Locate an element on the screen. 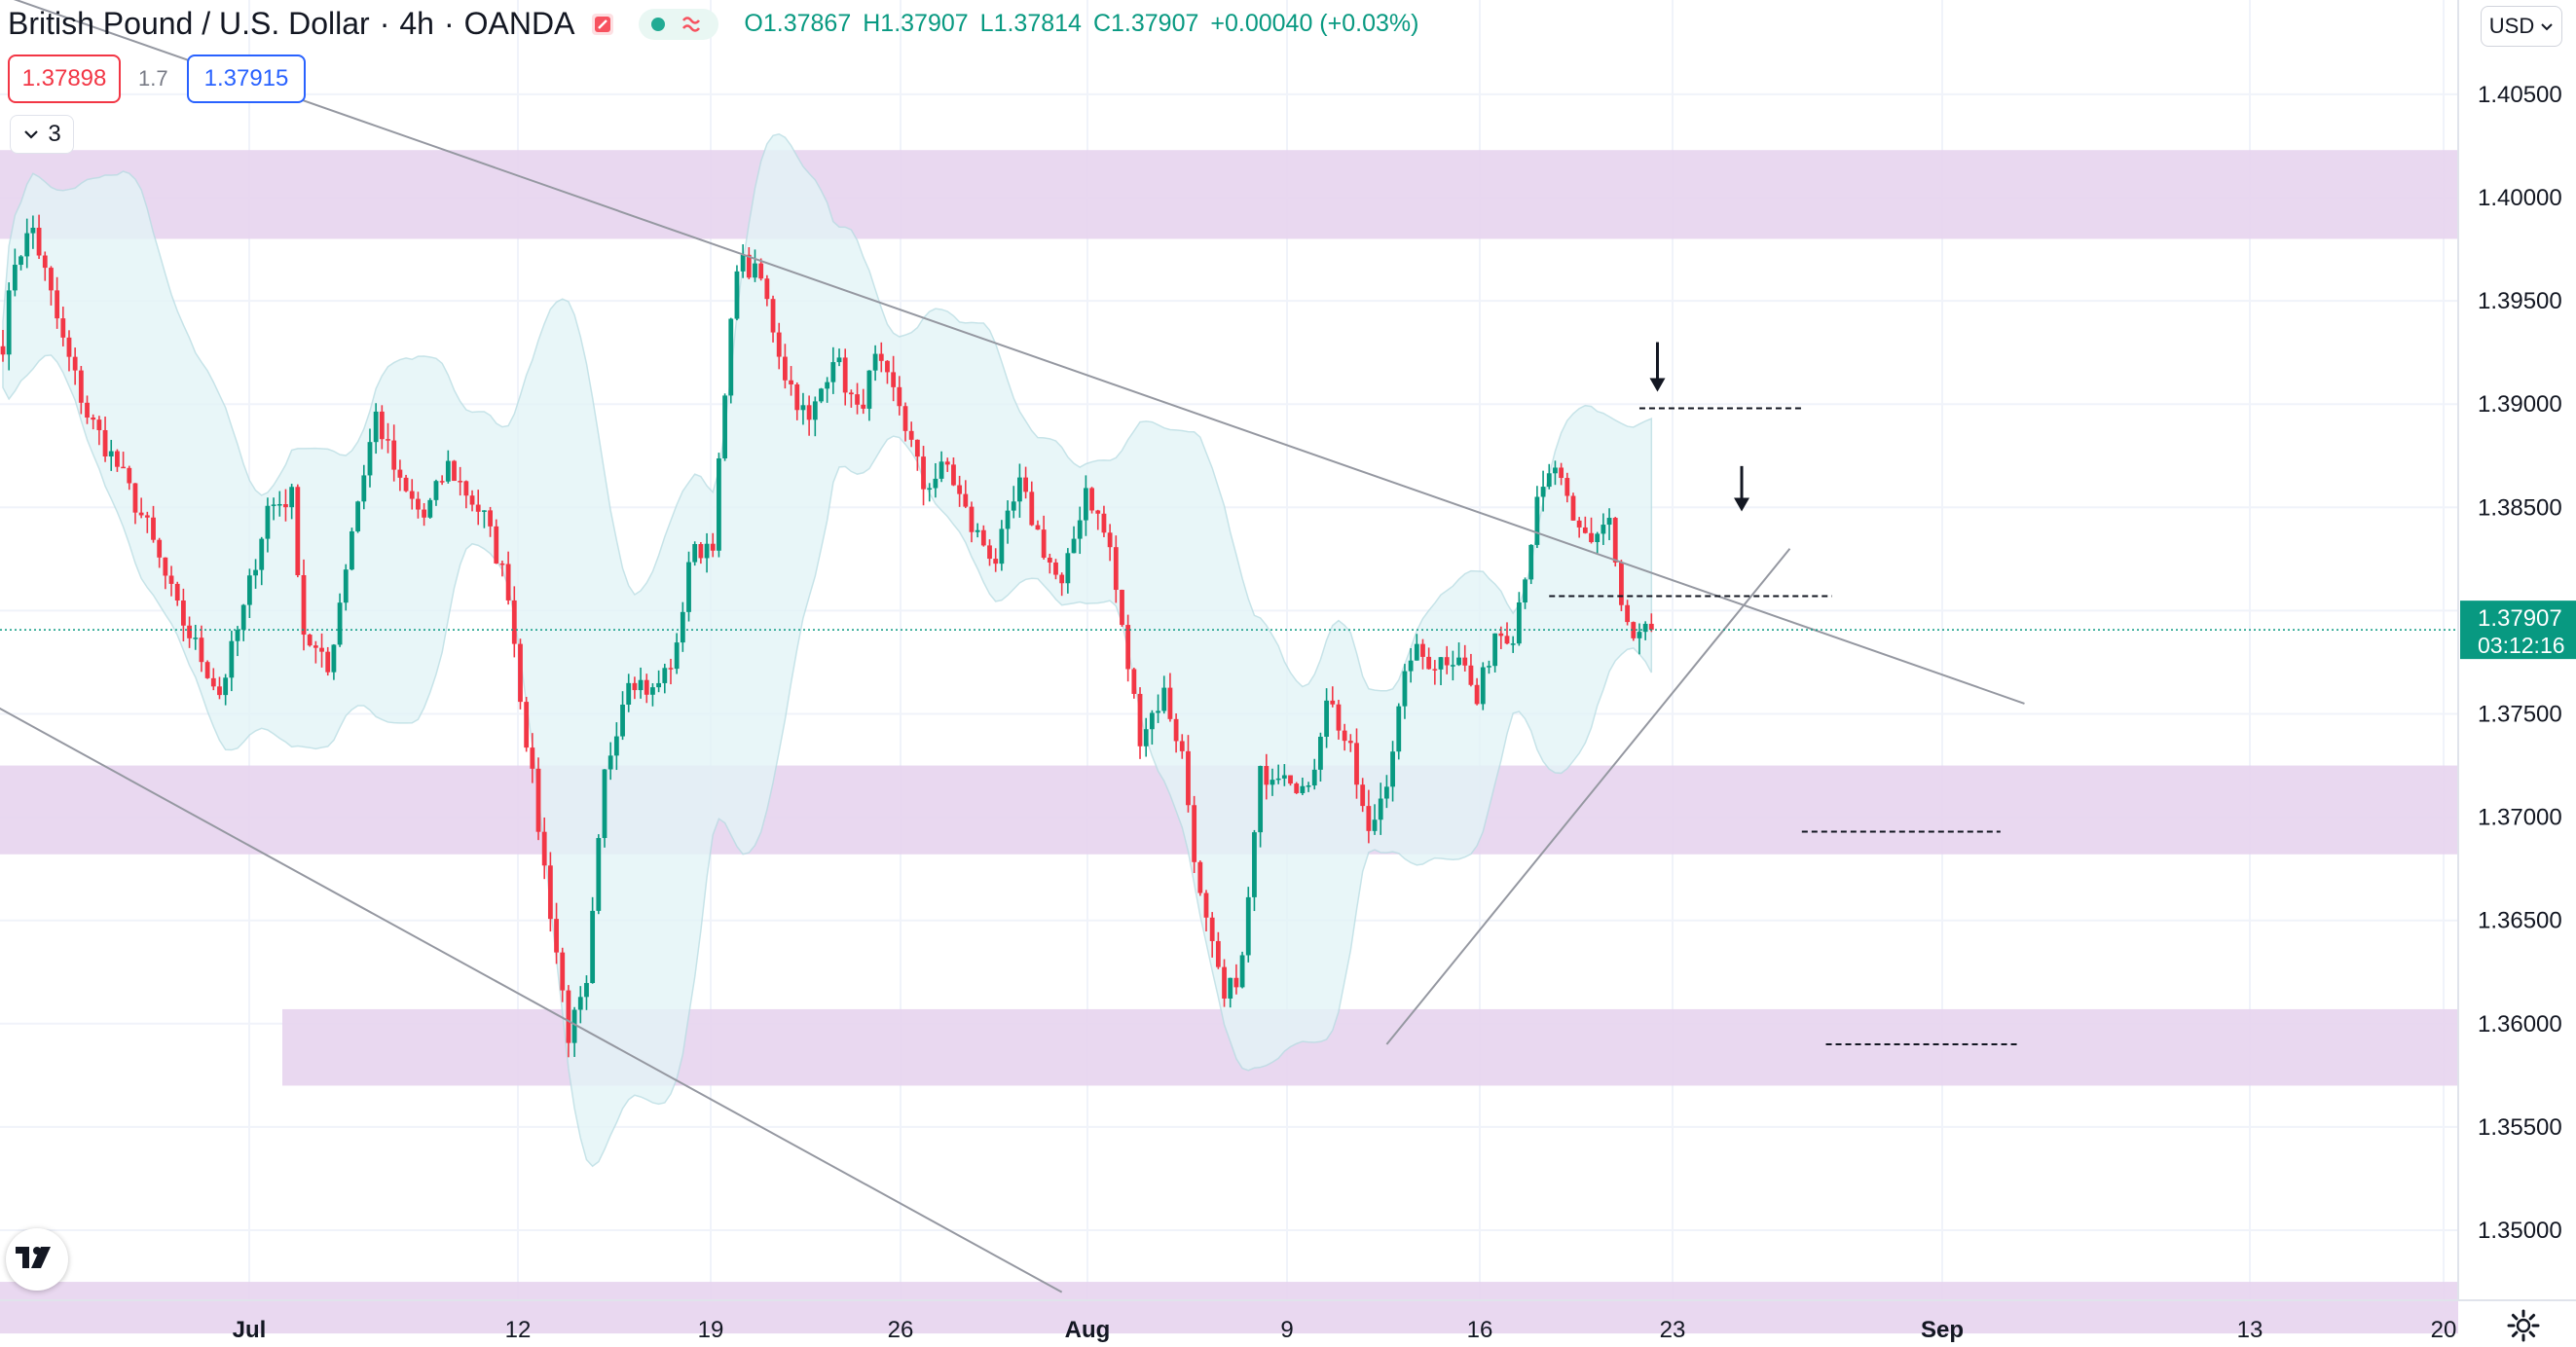 This screenshot has height=1347, width=2576. time-tick-label: Jul is located at coordinates (250, 1330).